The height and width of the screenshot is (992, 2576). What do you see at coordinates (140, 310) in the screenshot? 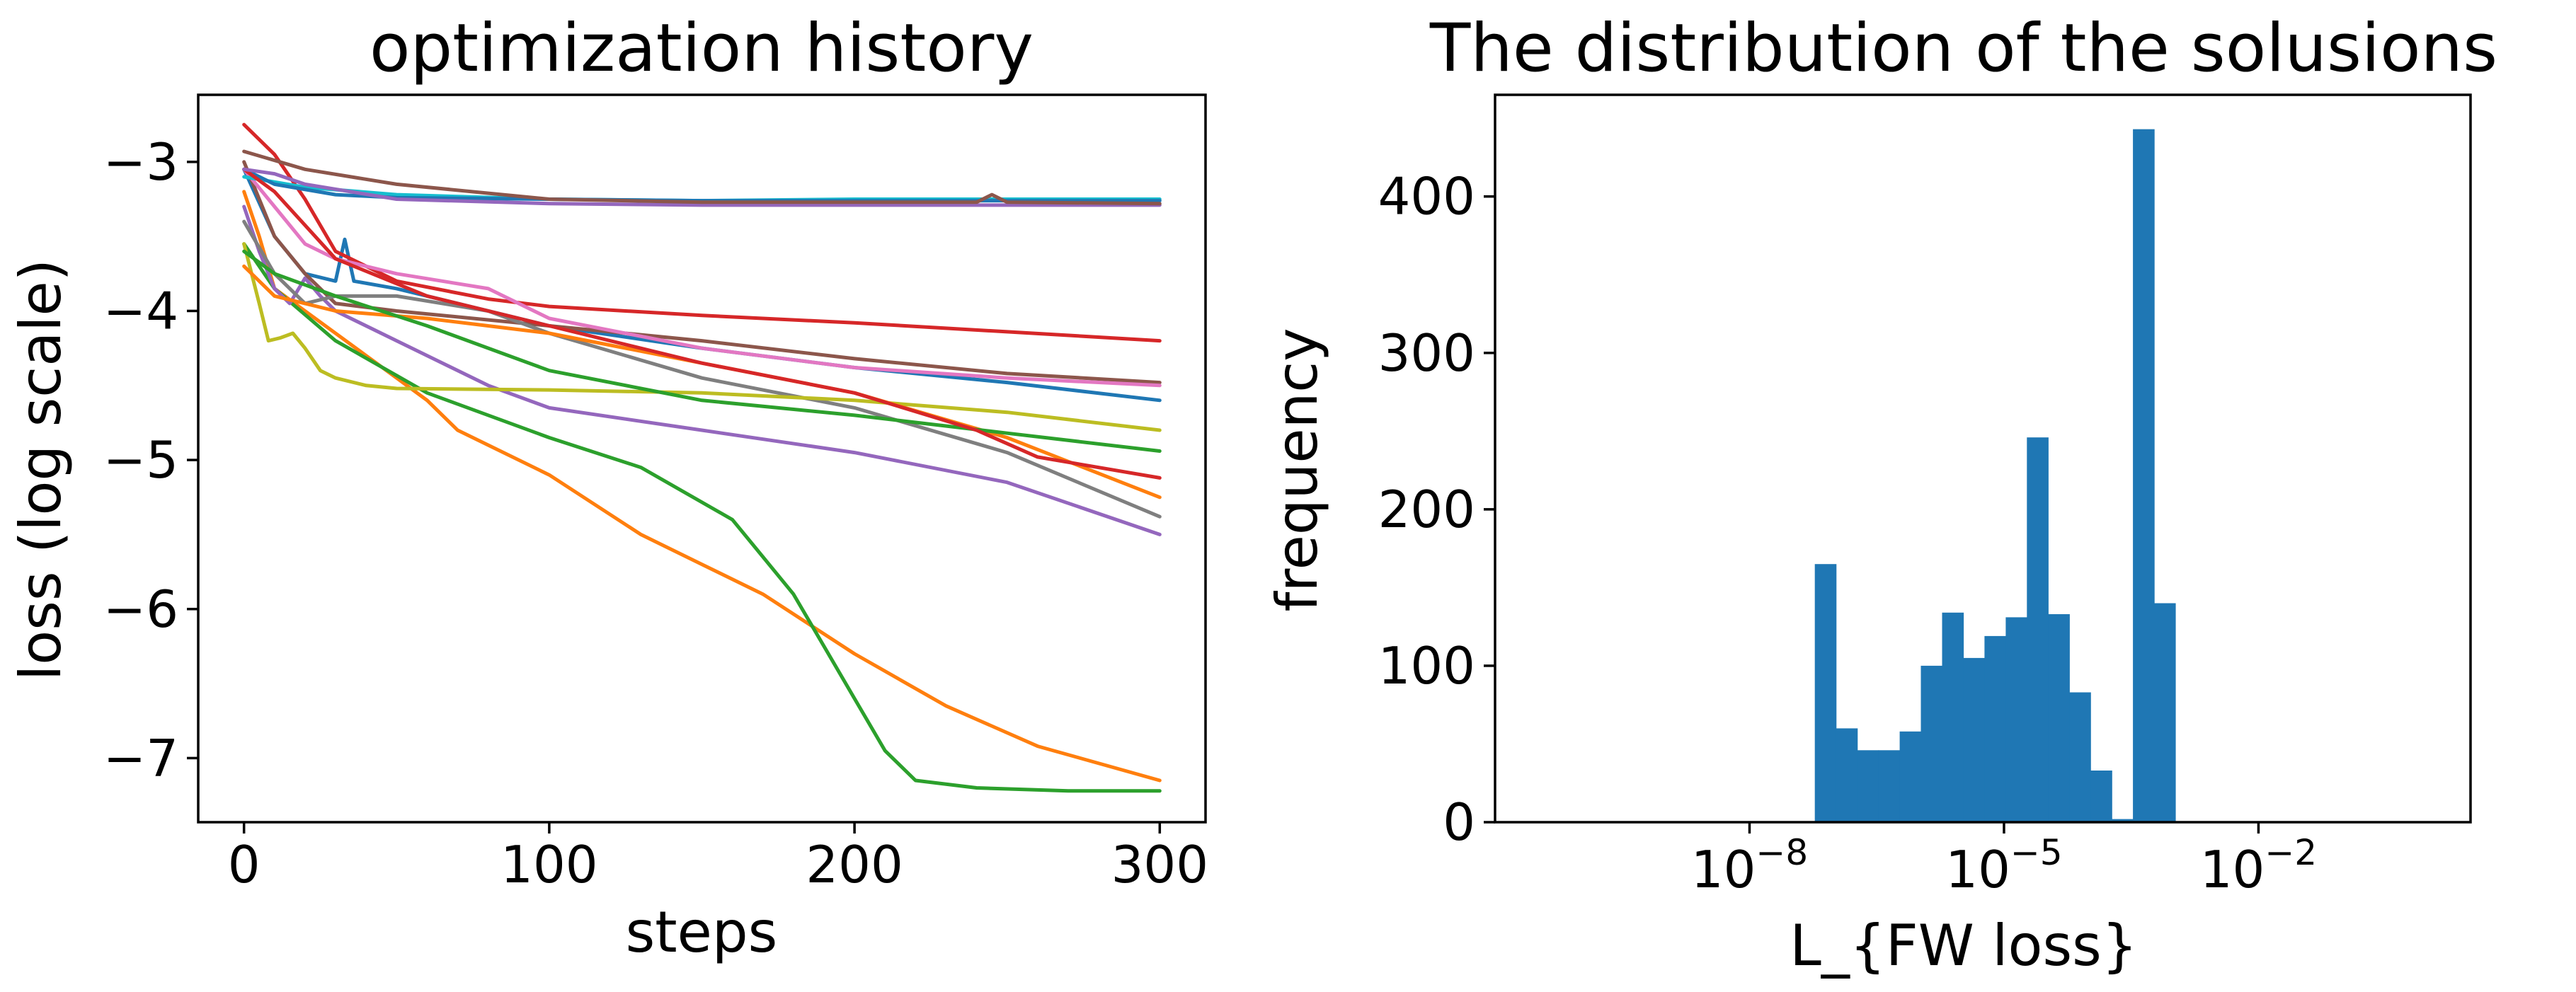
I see `y-tick-label: −4` at bounding box center [140, 310].